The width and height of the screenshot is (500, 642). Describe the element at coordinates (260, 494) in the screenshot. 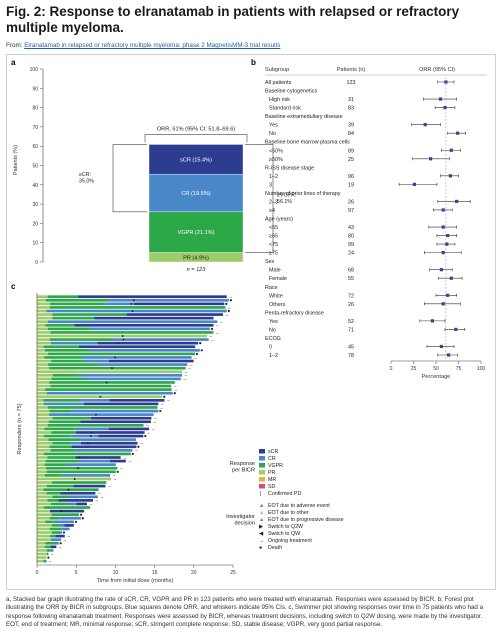

I see `legend-marker-pd: |` at that location.